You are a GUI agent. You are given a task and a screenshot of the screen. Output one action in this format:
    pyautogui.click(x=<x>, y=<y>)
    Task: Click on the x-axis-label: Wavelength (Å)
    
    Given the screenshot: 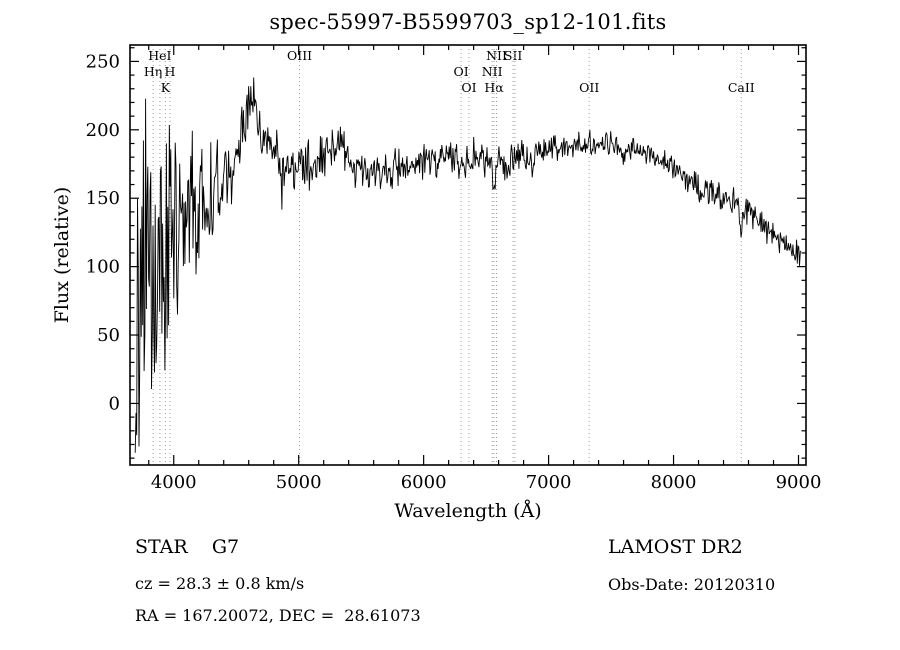 What is the action you would take?
    pyautogui.click(x=468, y=511)
    